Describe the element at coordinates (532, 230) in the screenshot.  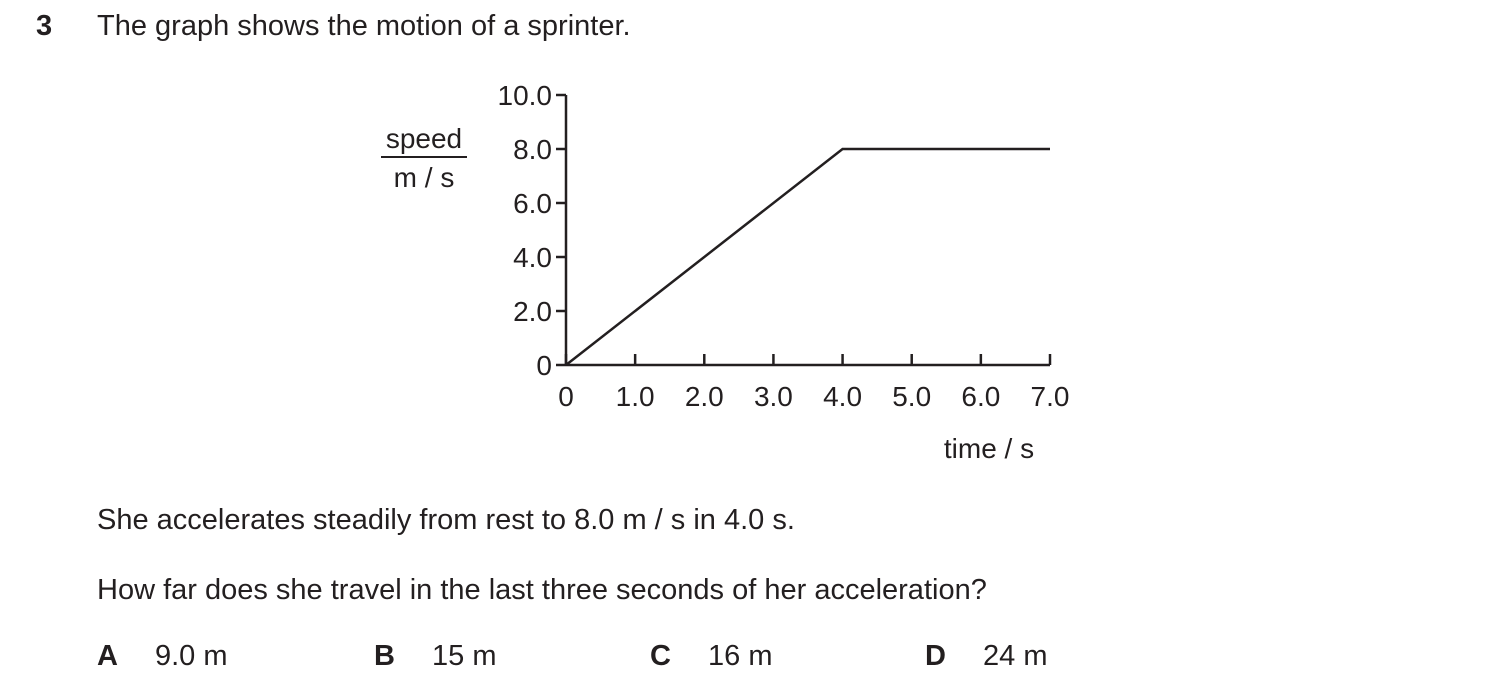
I see `y-ticks: 0 2.0 4.0 6.0 8.0 10.0` at that location.